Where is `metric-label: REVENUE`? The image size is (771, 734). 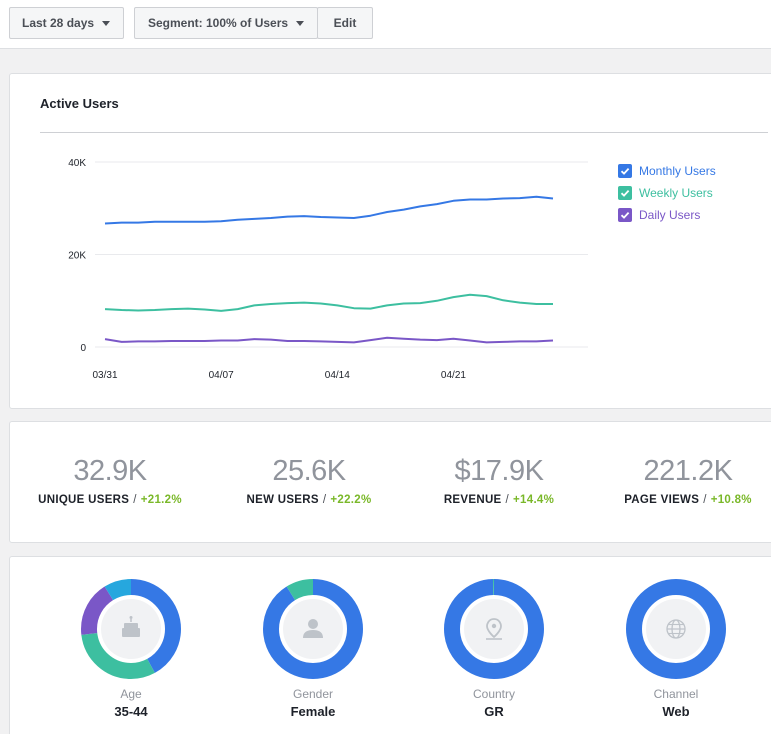 metric-label: REVENUE is located at coordinates (472, 500).